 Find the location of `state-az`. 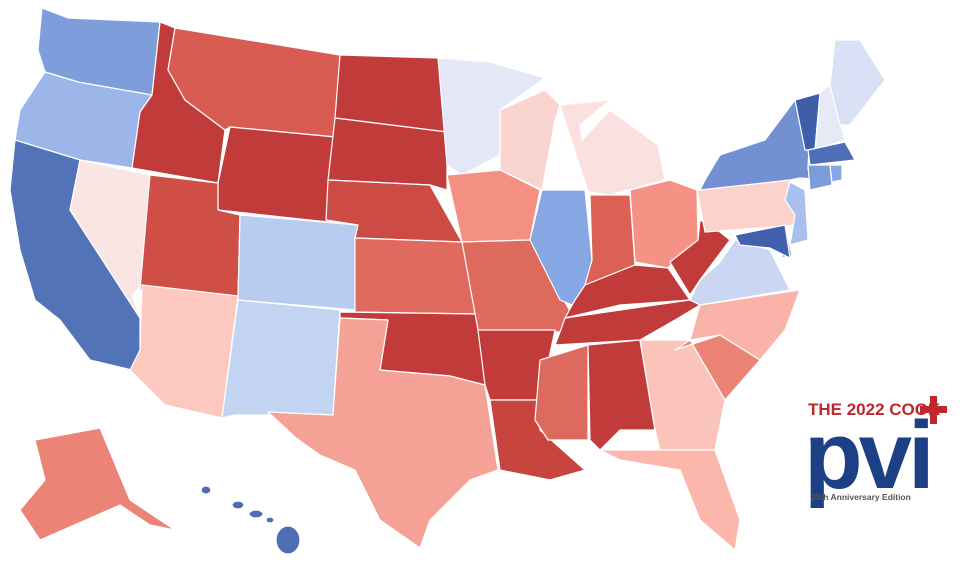

state-az is located at coordinates (184, 351).